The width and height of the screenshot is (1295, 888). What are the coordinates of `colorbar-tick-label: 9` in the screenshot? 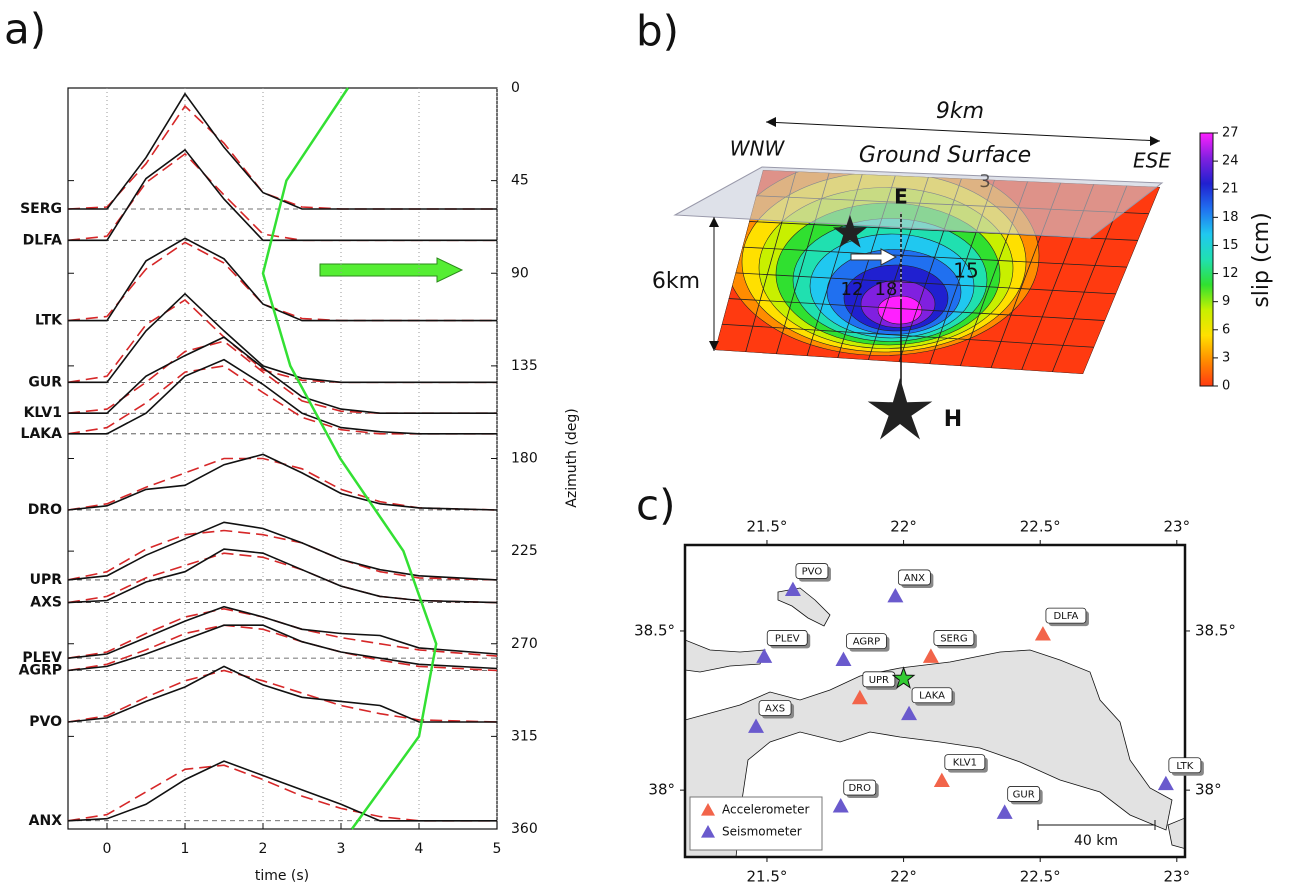 It's located at (1226, 301).